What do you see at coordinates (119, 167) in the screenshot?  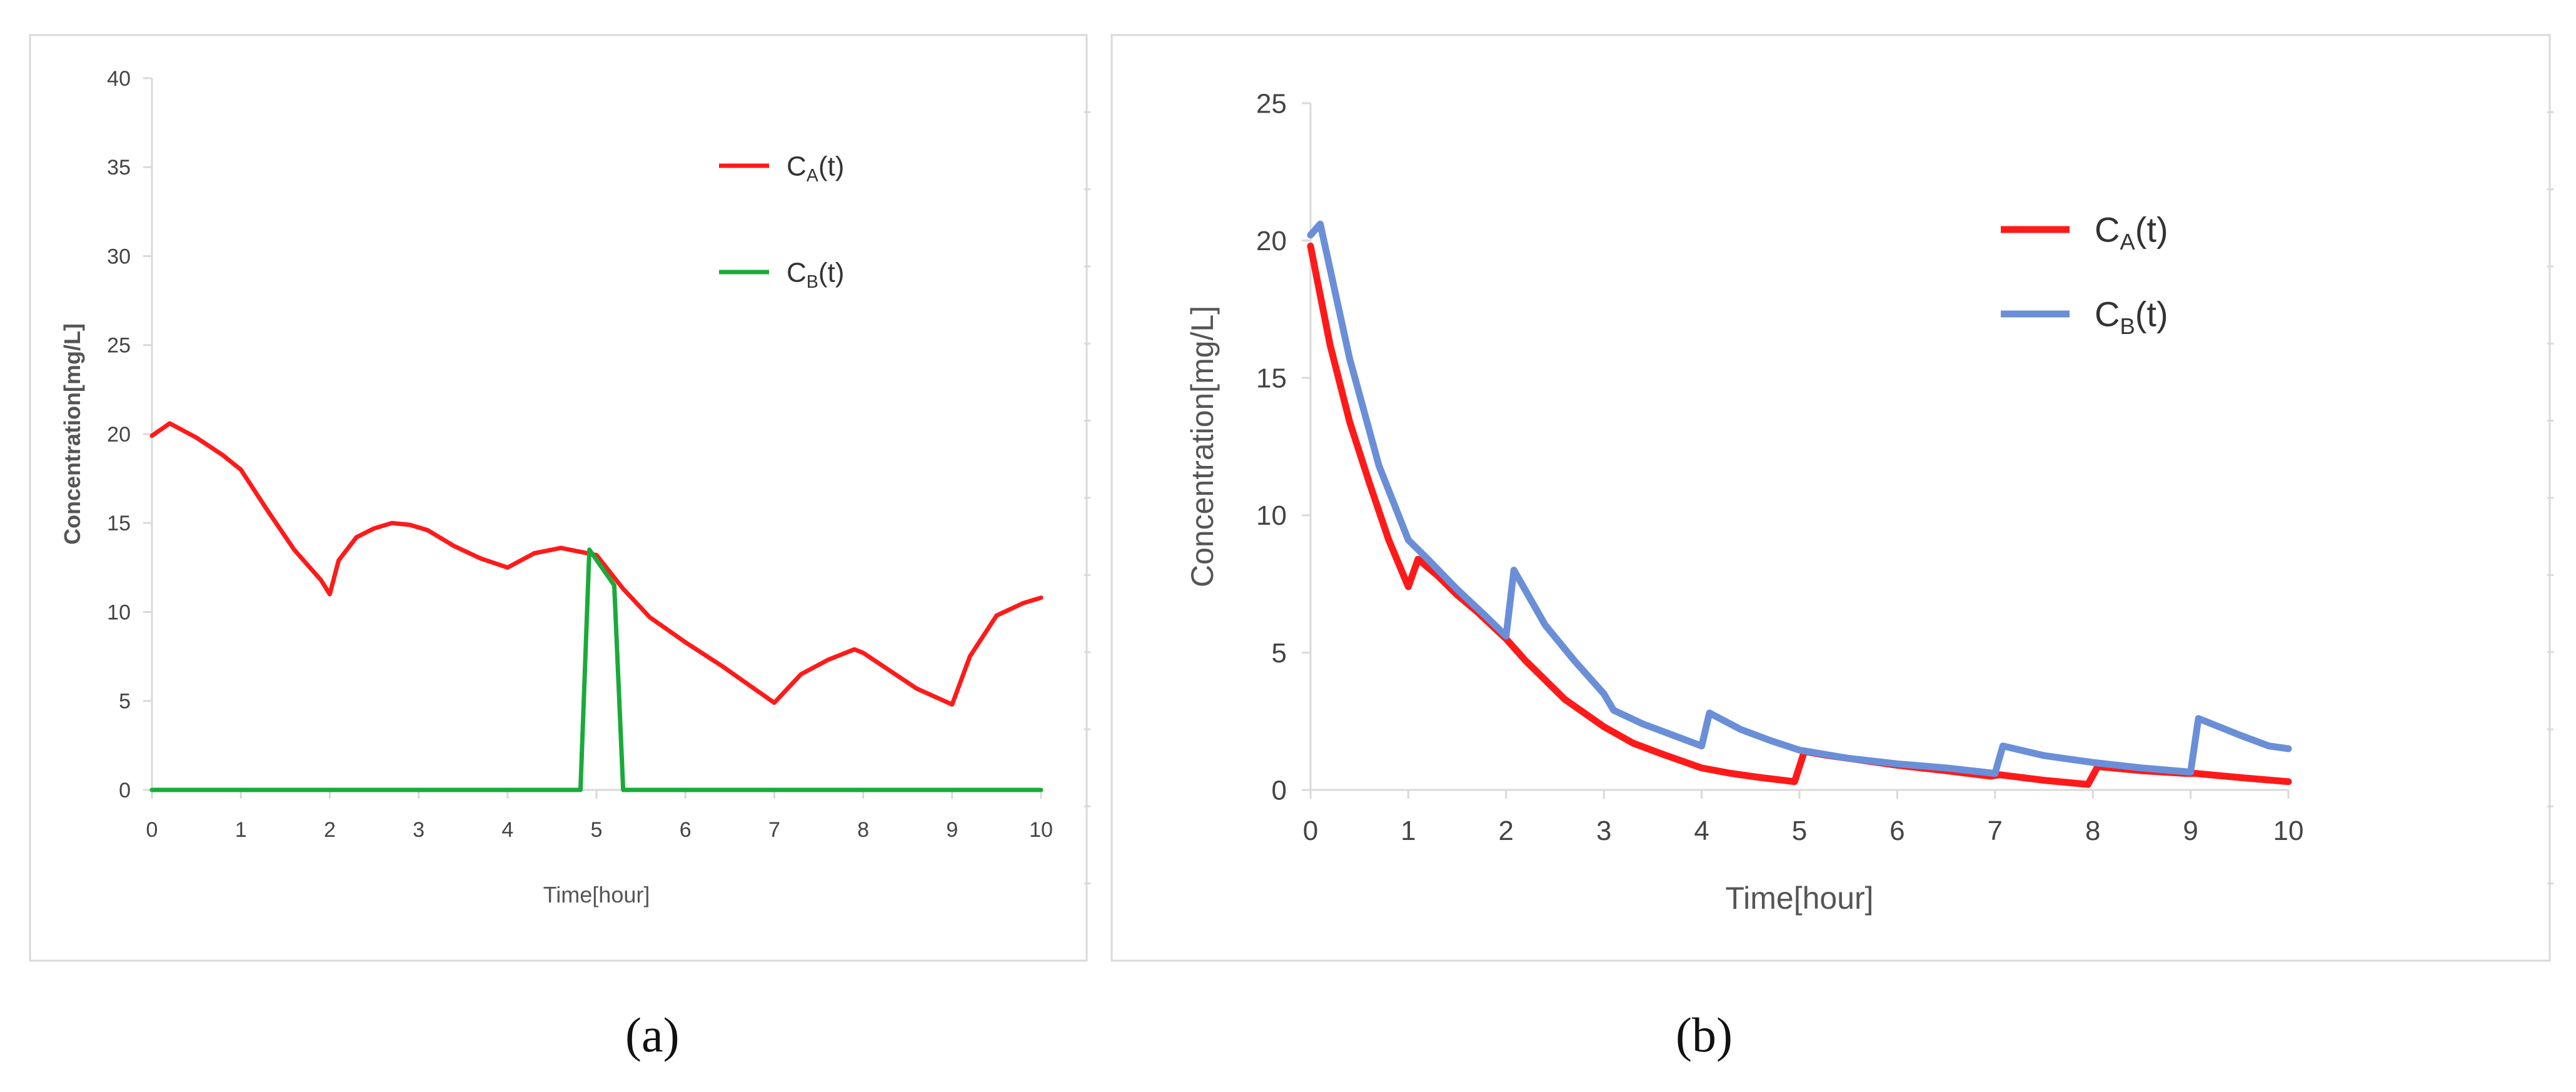 I see `y-tick-label: 35` at bounding box center [119, 167].